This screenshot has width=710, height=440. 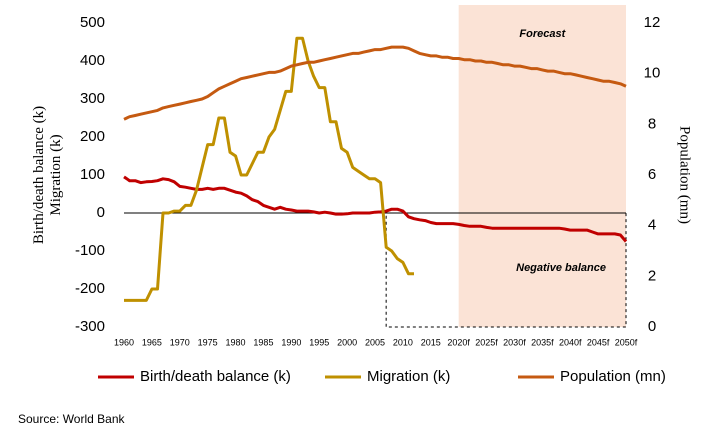 What do you see at coordinates (124, 342) in the screenshot?
I see `x-tick-label: 1960` at bounding box center [124, 342].